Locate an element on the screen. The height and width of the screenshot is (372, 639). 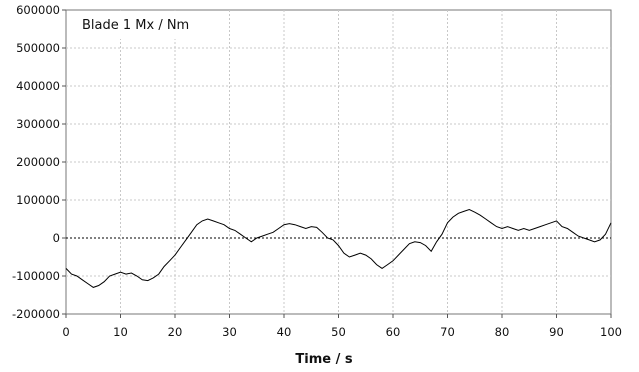
x-tick-label: 90 is located at coordinates (556, 332).